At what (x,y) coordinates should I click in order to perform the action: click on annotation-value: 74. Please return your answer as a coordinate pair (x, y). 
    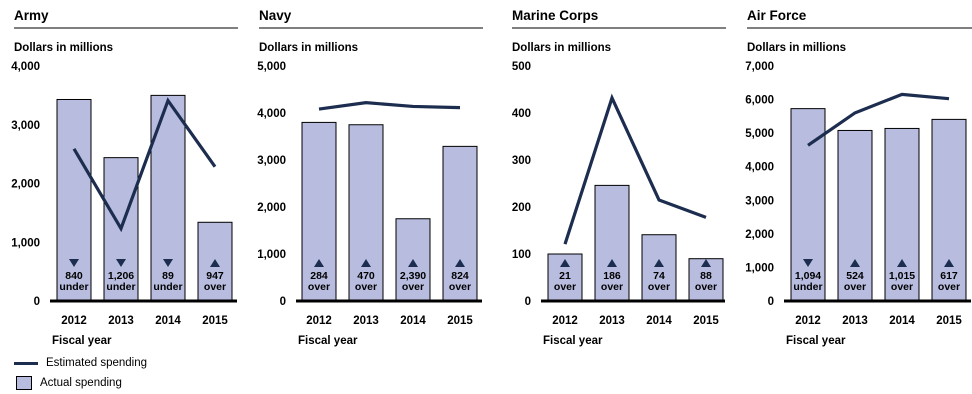
    Looking at the image, I should click on (659, 276).